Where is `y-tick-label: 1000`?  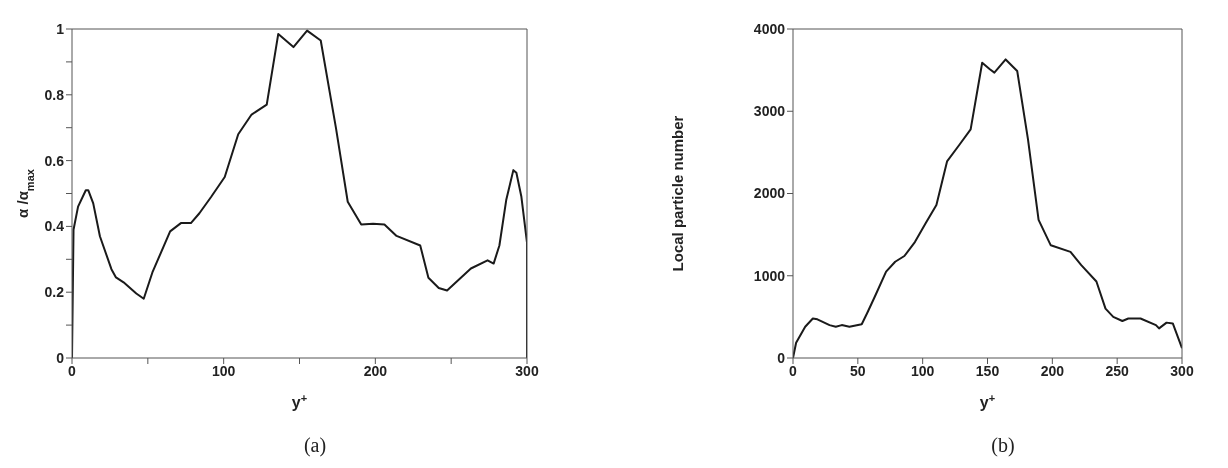
y-tick-label: 1000 is located at coordinates (769, 275).